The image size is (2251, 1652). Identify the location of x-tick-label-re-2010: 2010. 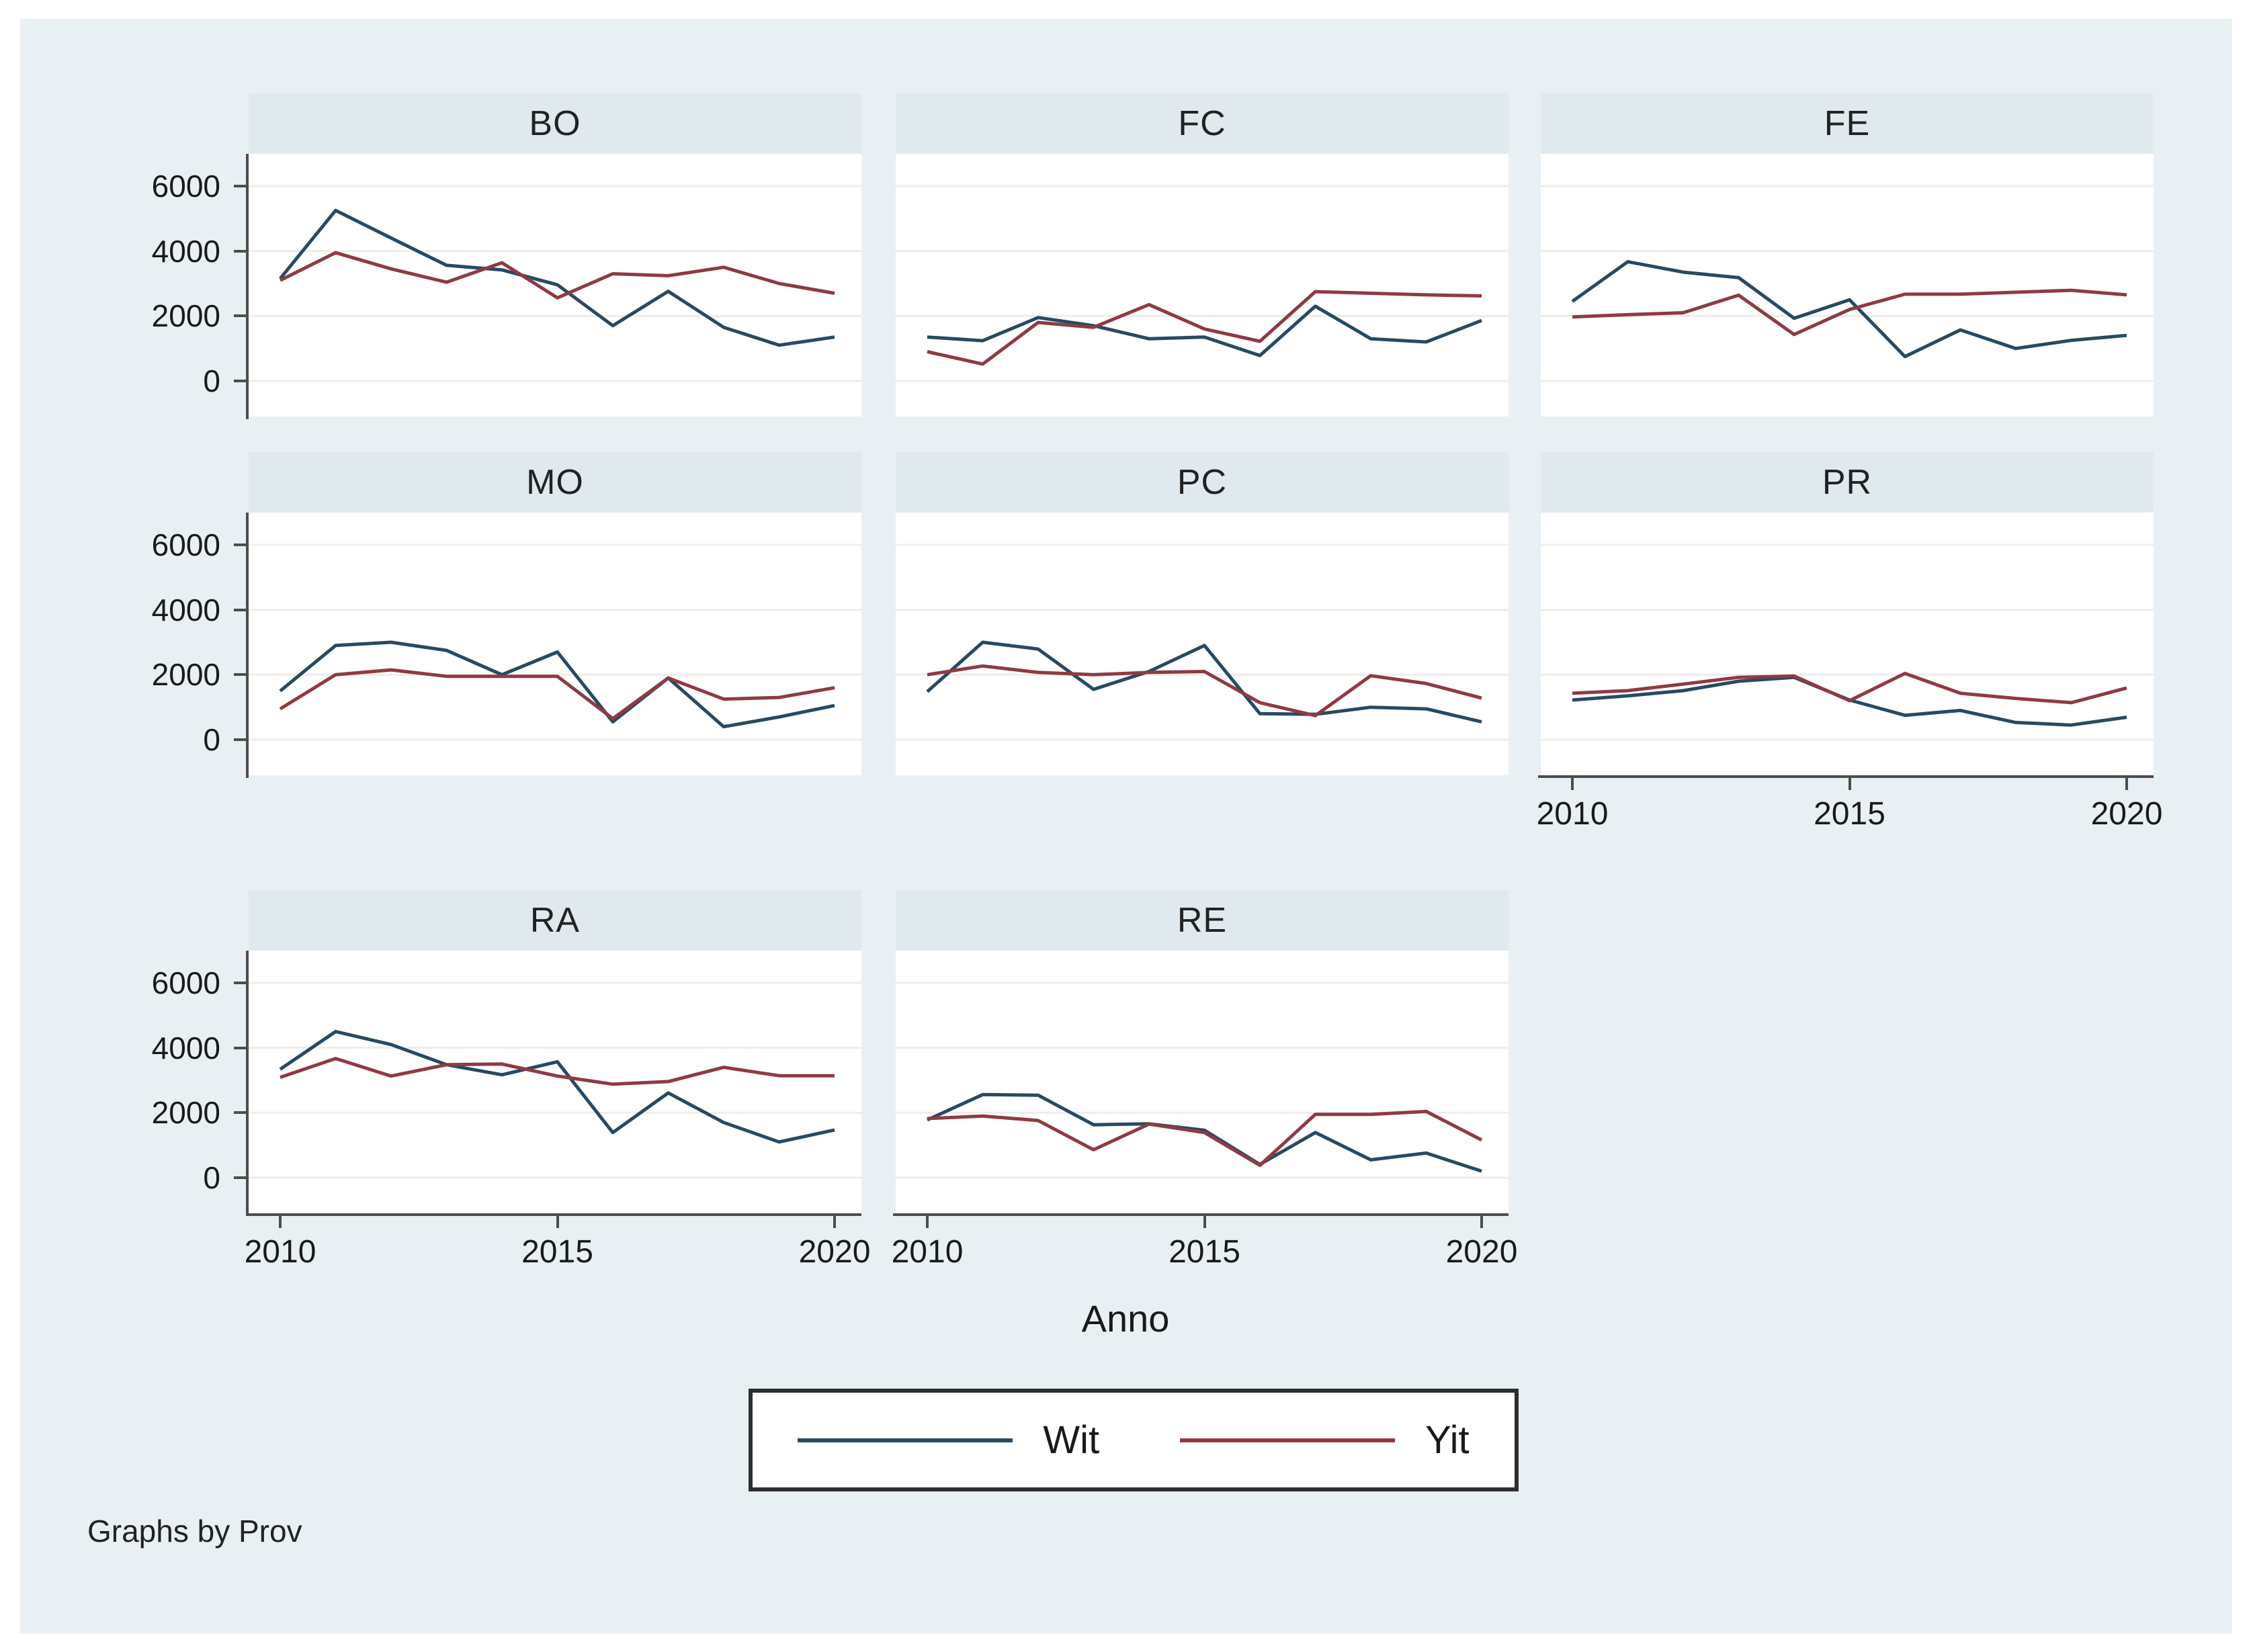
(927, 1252).